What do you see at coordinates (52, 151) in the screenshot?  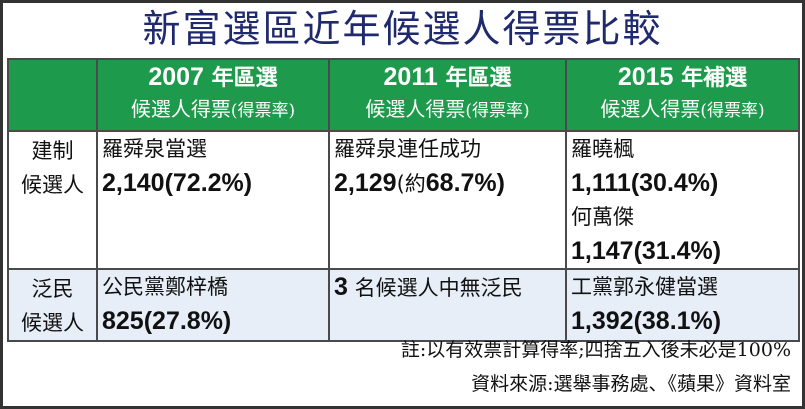 I see `row-label-establishment-line1: 建制` at bounding box center [52, 151].